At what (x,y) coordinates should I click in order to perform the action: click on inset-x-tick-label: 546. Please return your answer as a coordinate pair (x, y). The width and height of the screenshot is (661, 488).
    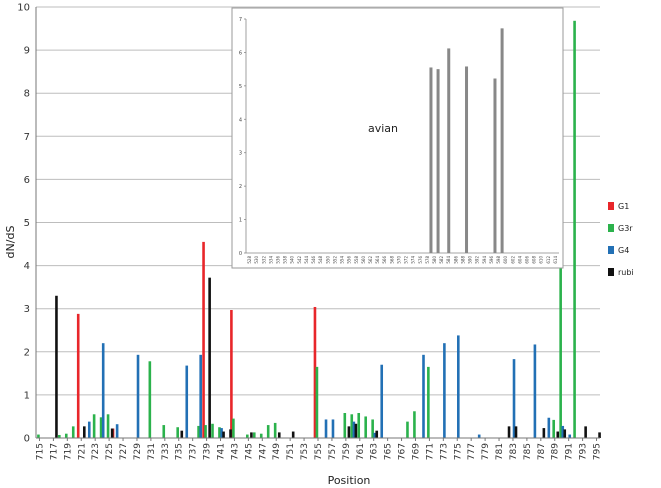
    Looking at the image, I should click on (313, 260).